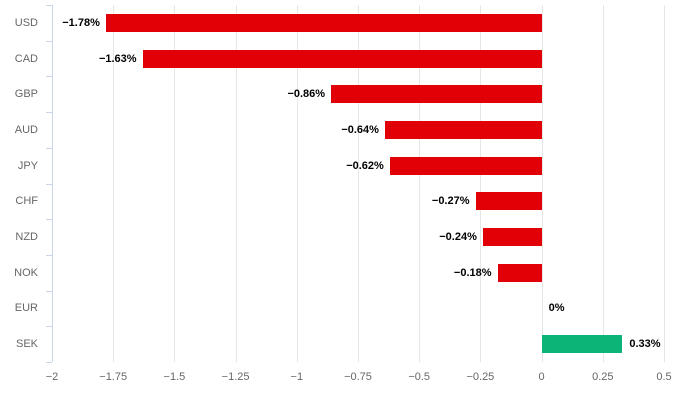 Image resolution: width=675 pixels, height=403 pixels. Describe the element at coordinates (645, 344) in the screenshot. I see `value-label-sek: 0.33%` at that location.